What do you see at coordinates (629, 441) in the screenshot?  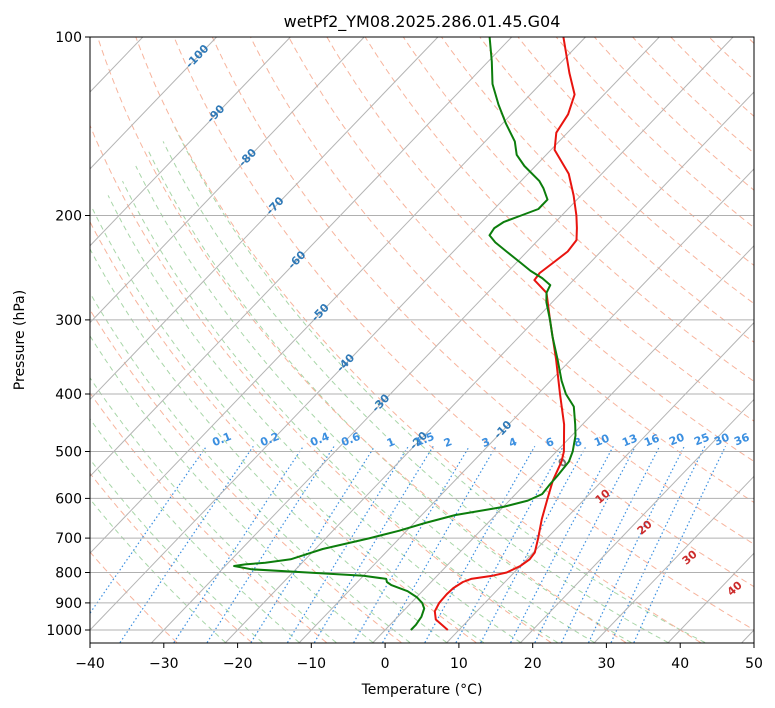 I see `mixing-ratio-label: 13` at bounding box center [629, 441].